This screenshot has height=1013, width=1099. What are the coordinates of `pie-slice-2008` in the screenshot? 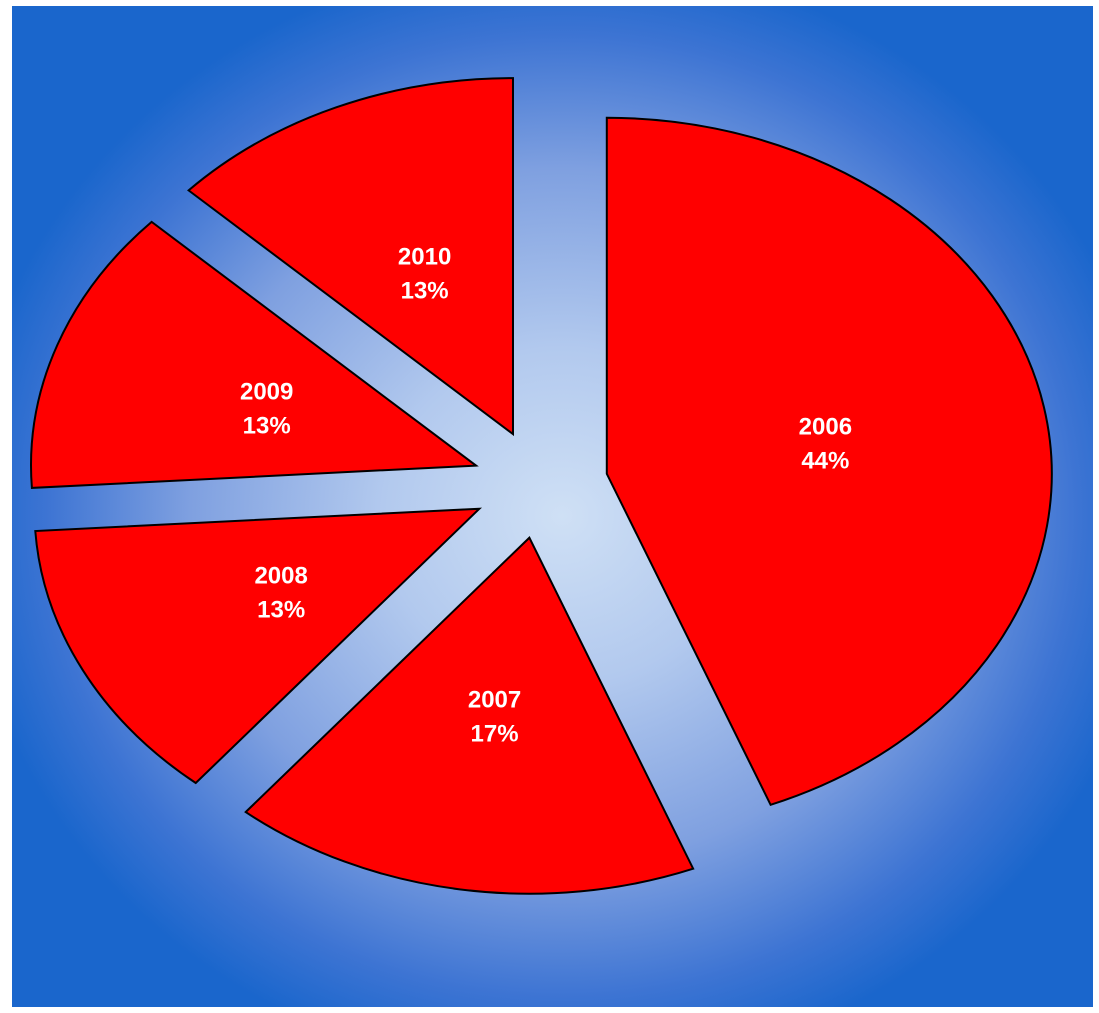 It's located at (258, 646).